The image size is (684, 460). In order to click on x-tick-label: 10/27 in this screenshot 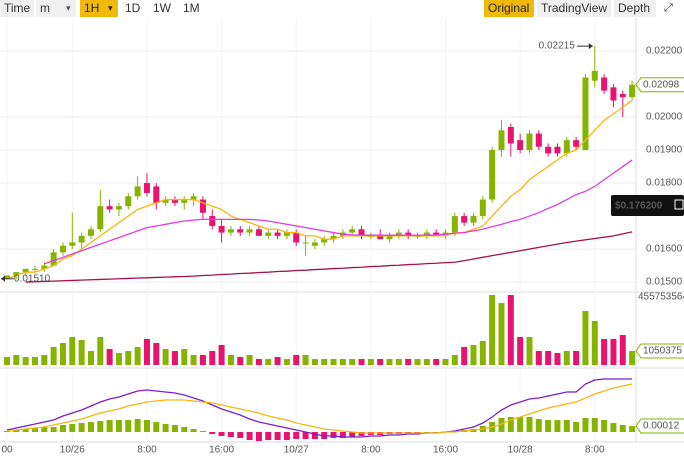, I will do `click(296, 450)`.